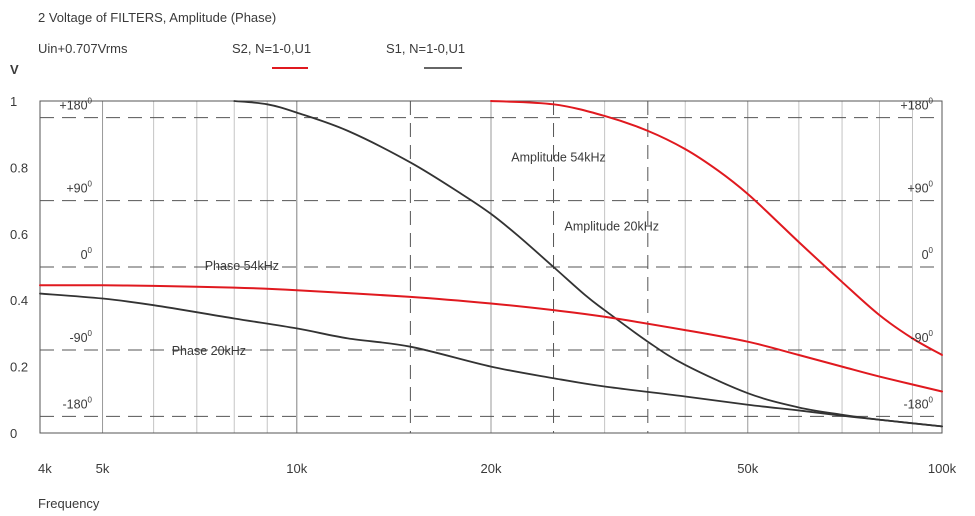 The height and width of the screenshot is (516, 975). What do you see at coordinates (242, 266) in the screenshot?
I see `annotation-label: Phase 54kHz` at bounding box center [242, 266].